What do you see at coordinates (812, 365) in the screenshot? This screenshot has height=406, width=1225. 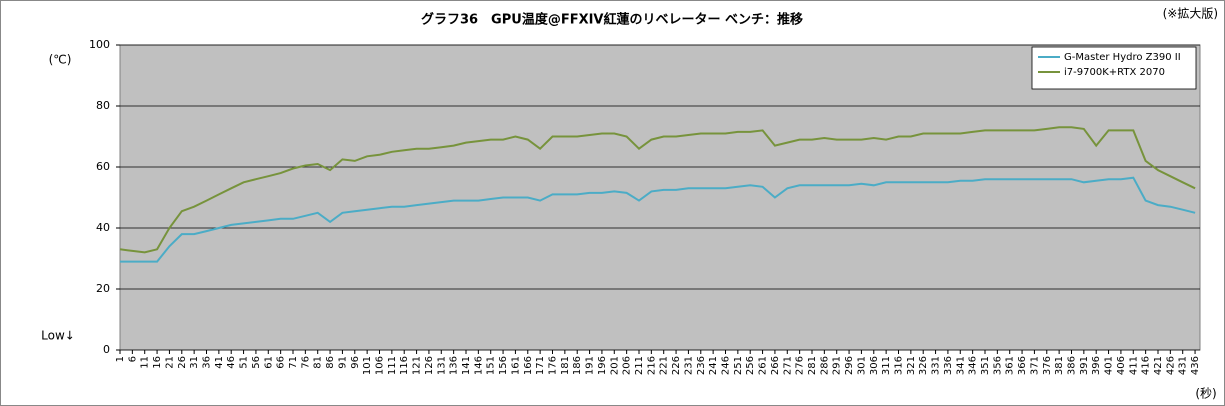 I see `x-tick-label: 281` at bounding box center [812, 365].